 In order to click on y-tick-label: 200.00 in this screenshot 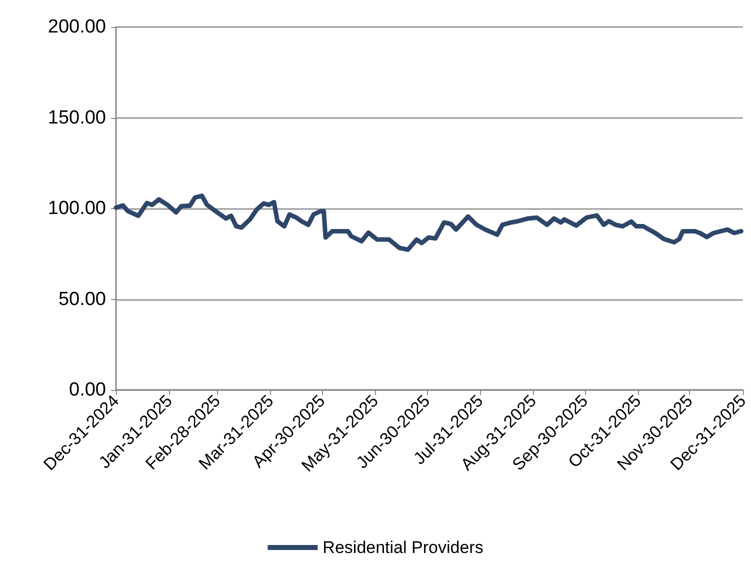, I will do `click(77, 27)`.